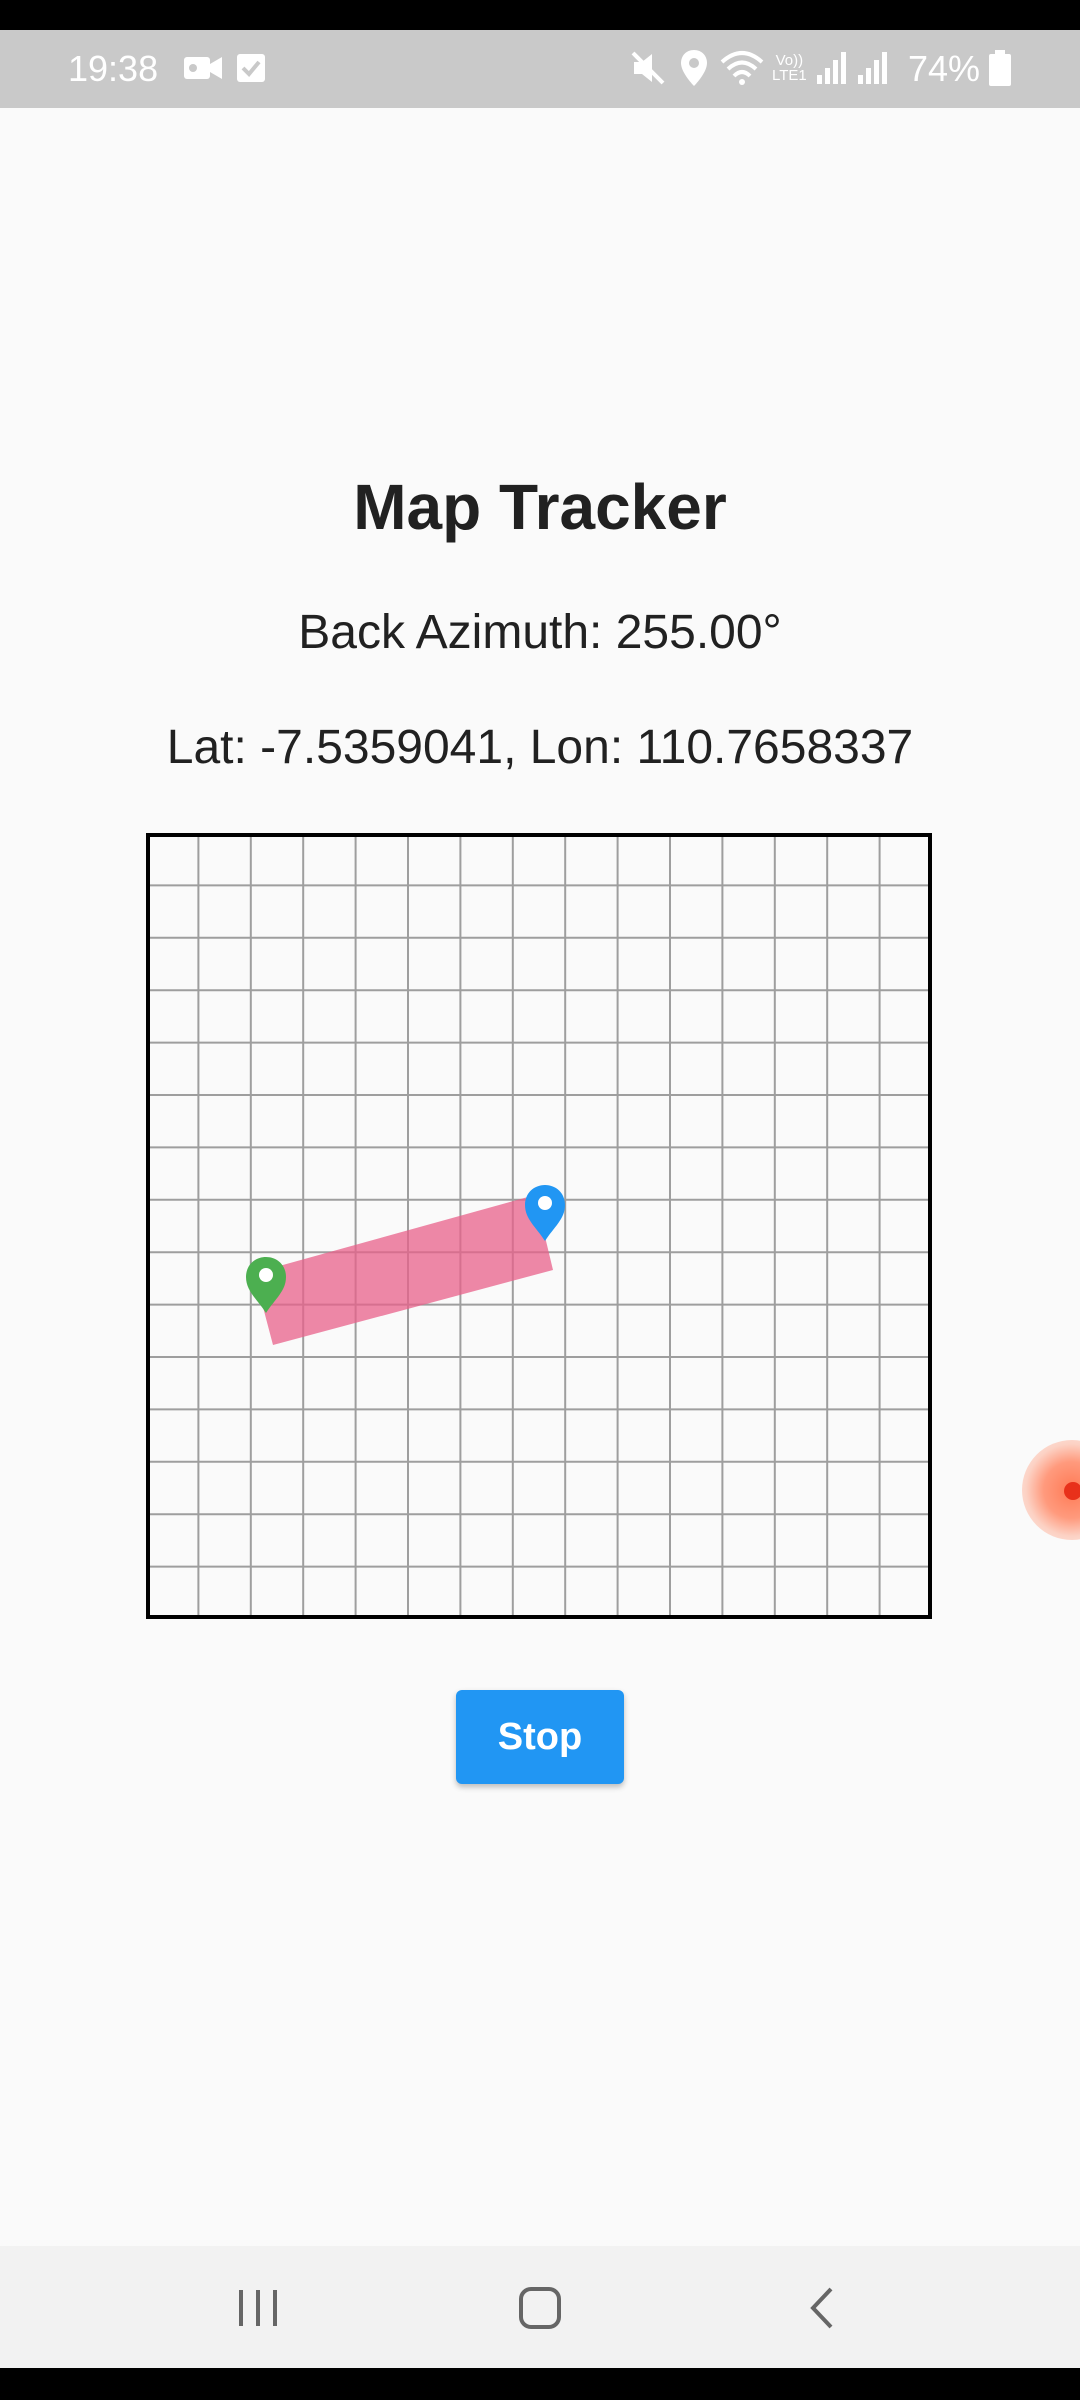 The width and height of the screenshot is (1080, 2400). What do you see at coordinates (789, 68) in the screenshot?
I see `volte-icon: Vo)) LTE1` at bounding box center [789, 68].